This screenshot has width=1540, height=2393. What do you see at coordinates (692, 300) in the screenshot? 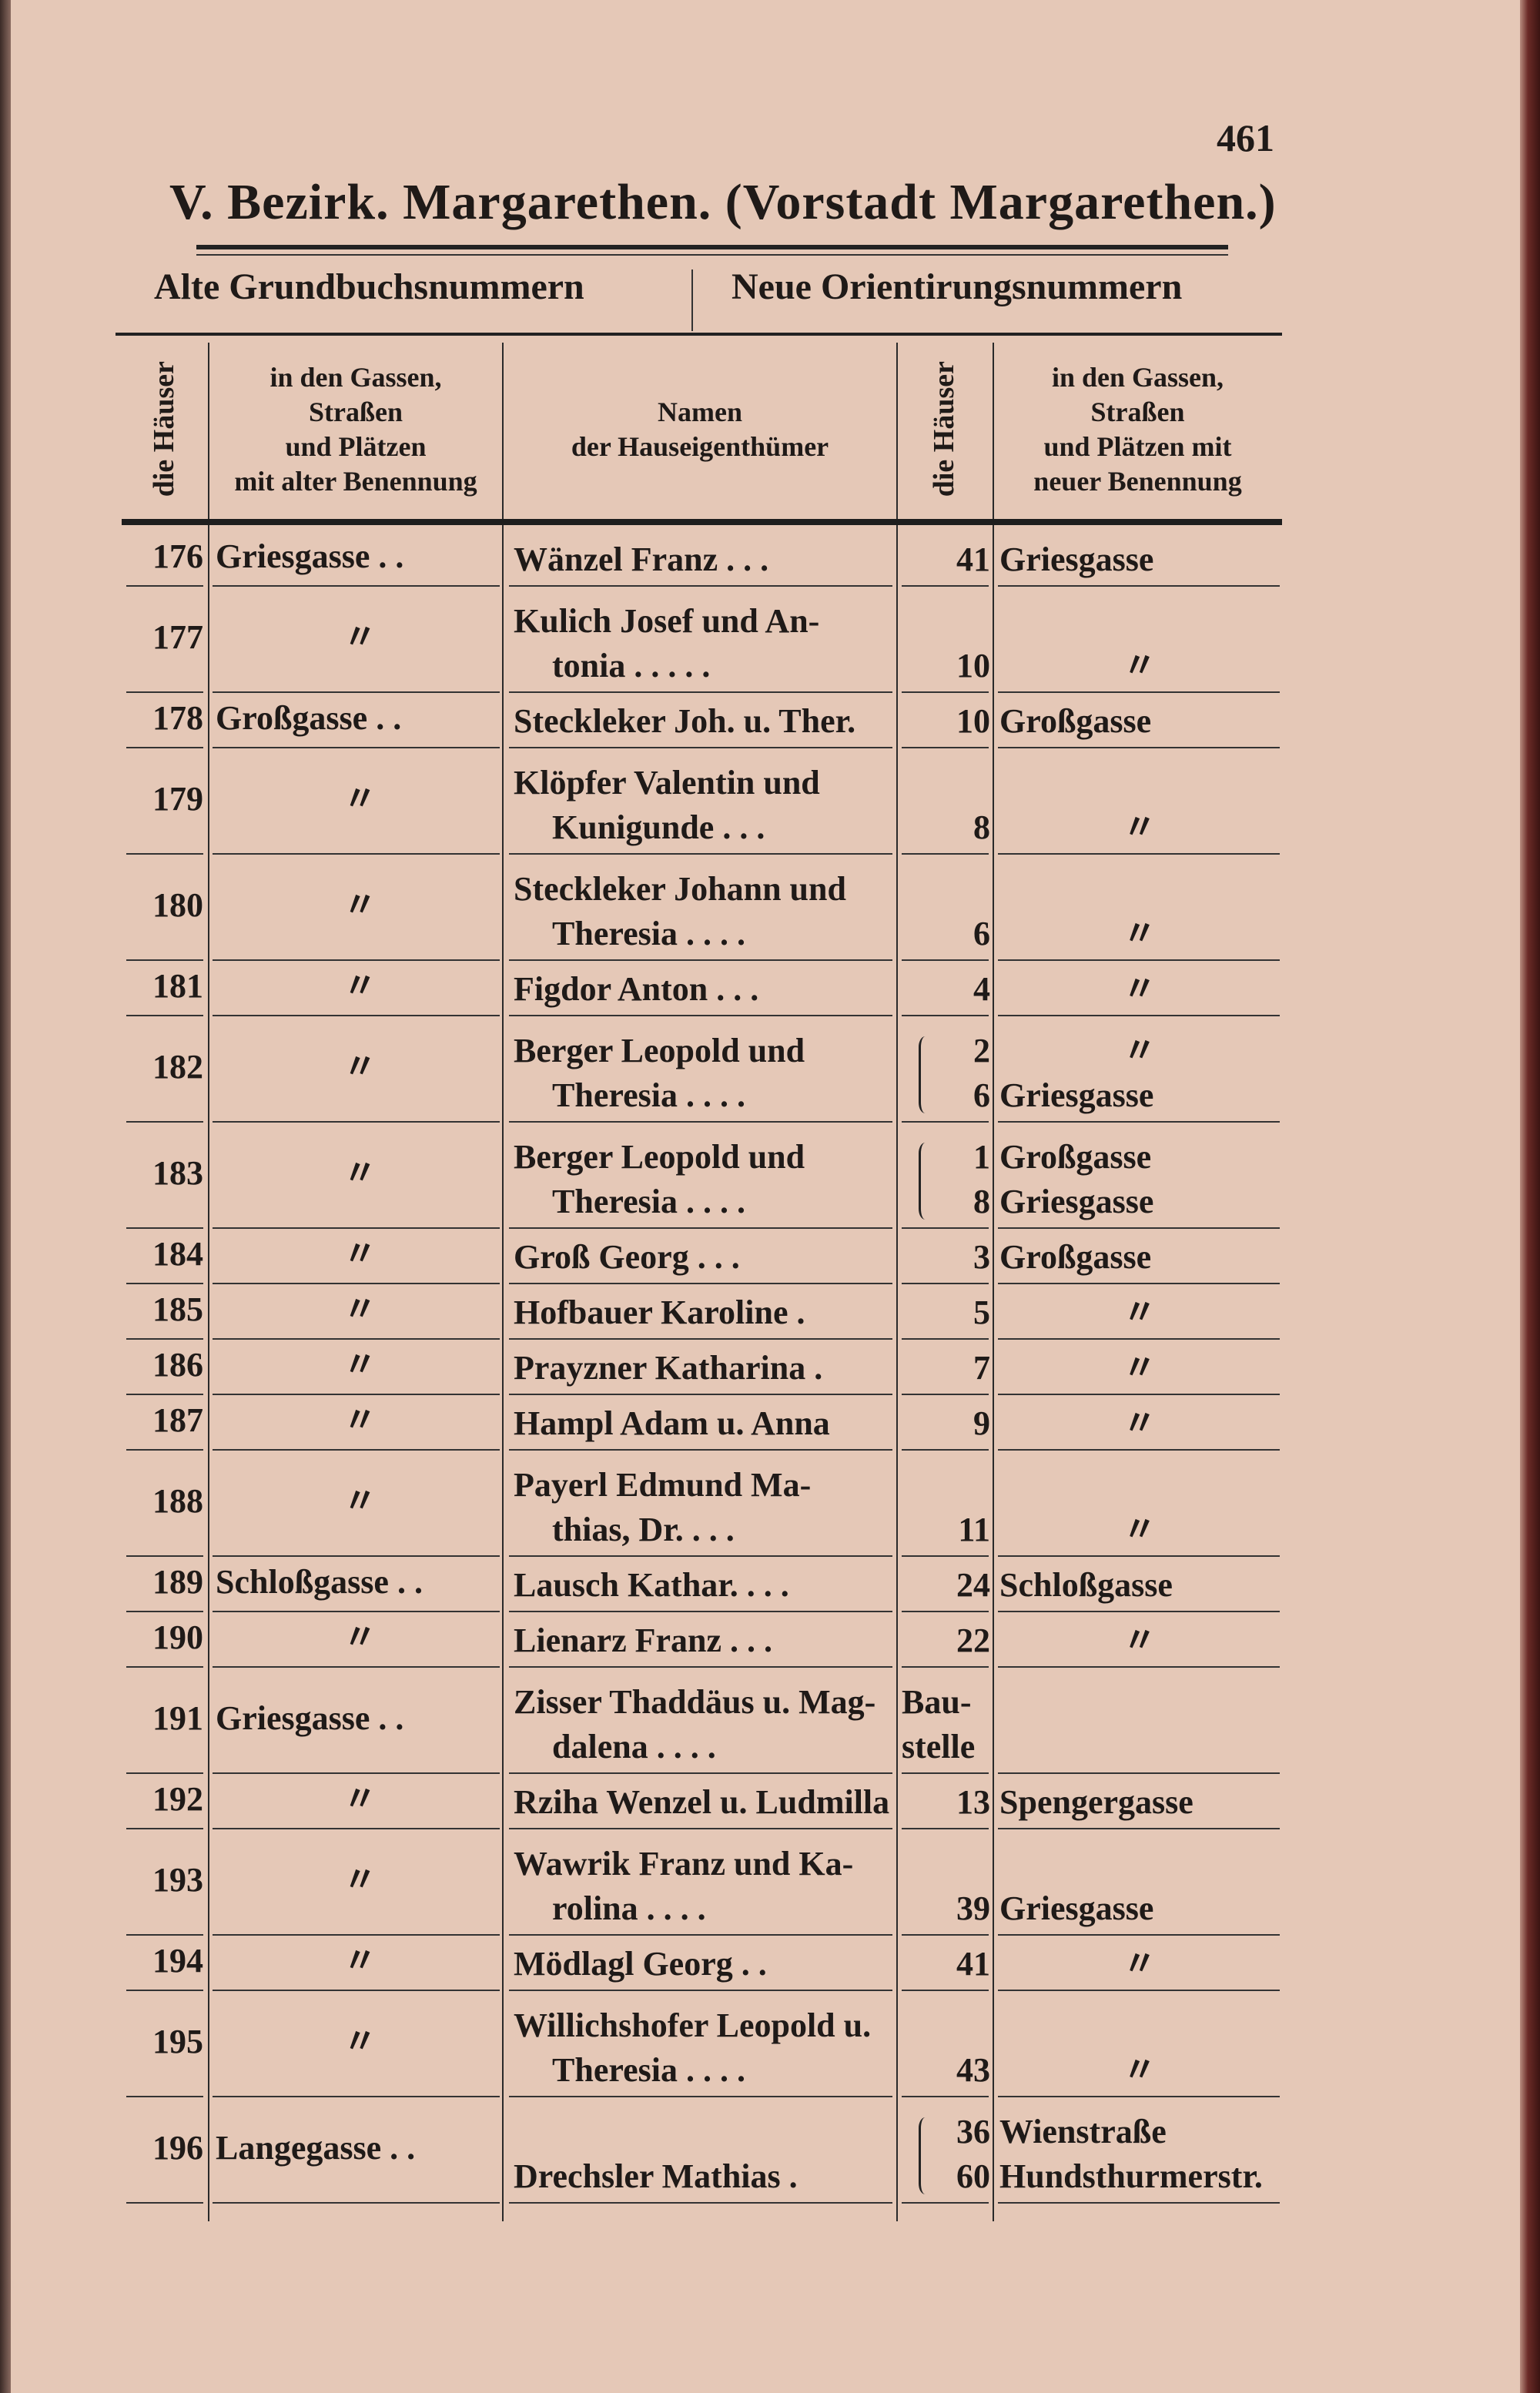
I see `section-divider` at bounding box center [692, 300].